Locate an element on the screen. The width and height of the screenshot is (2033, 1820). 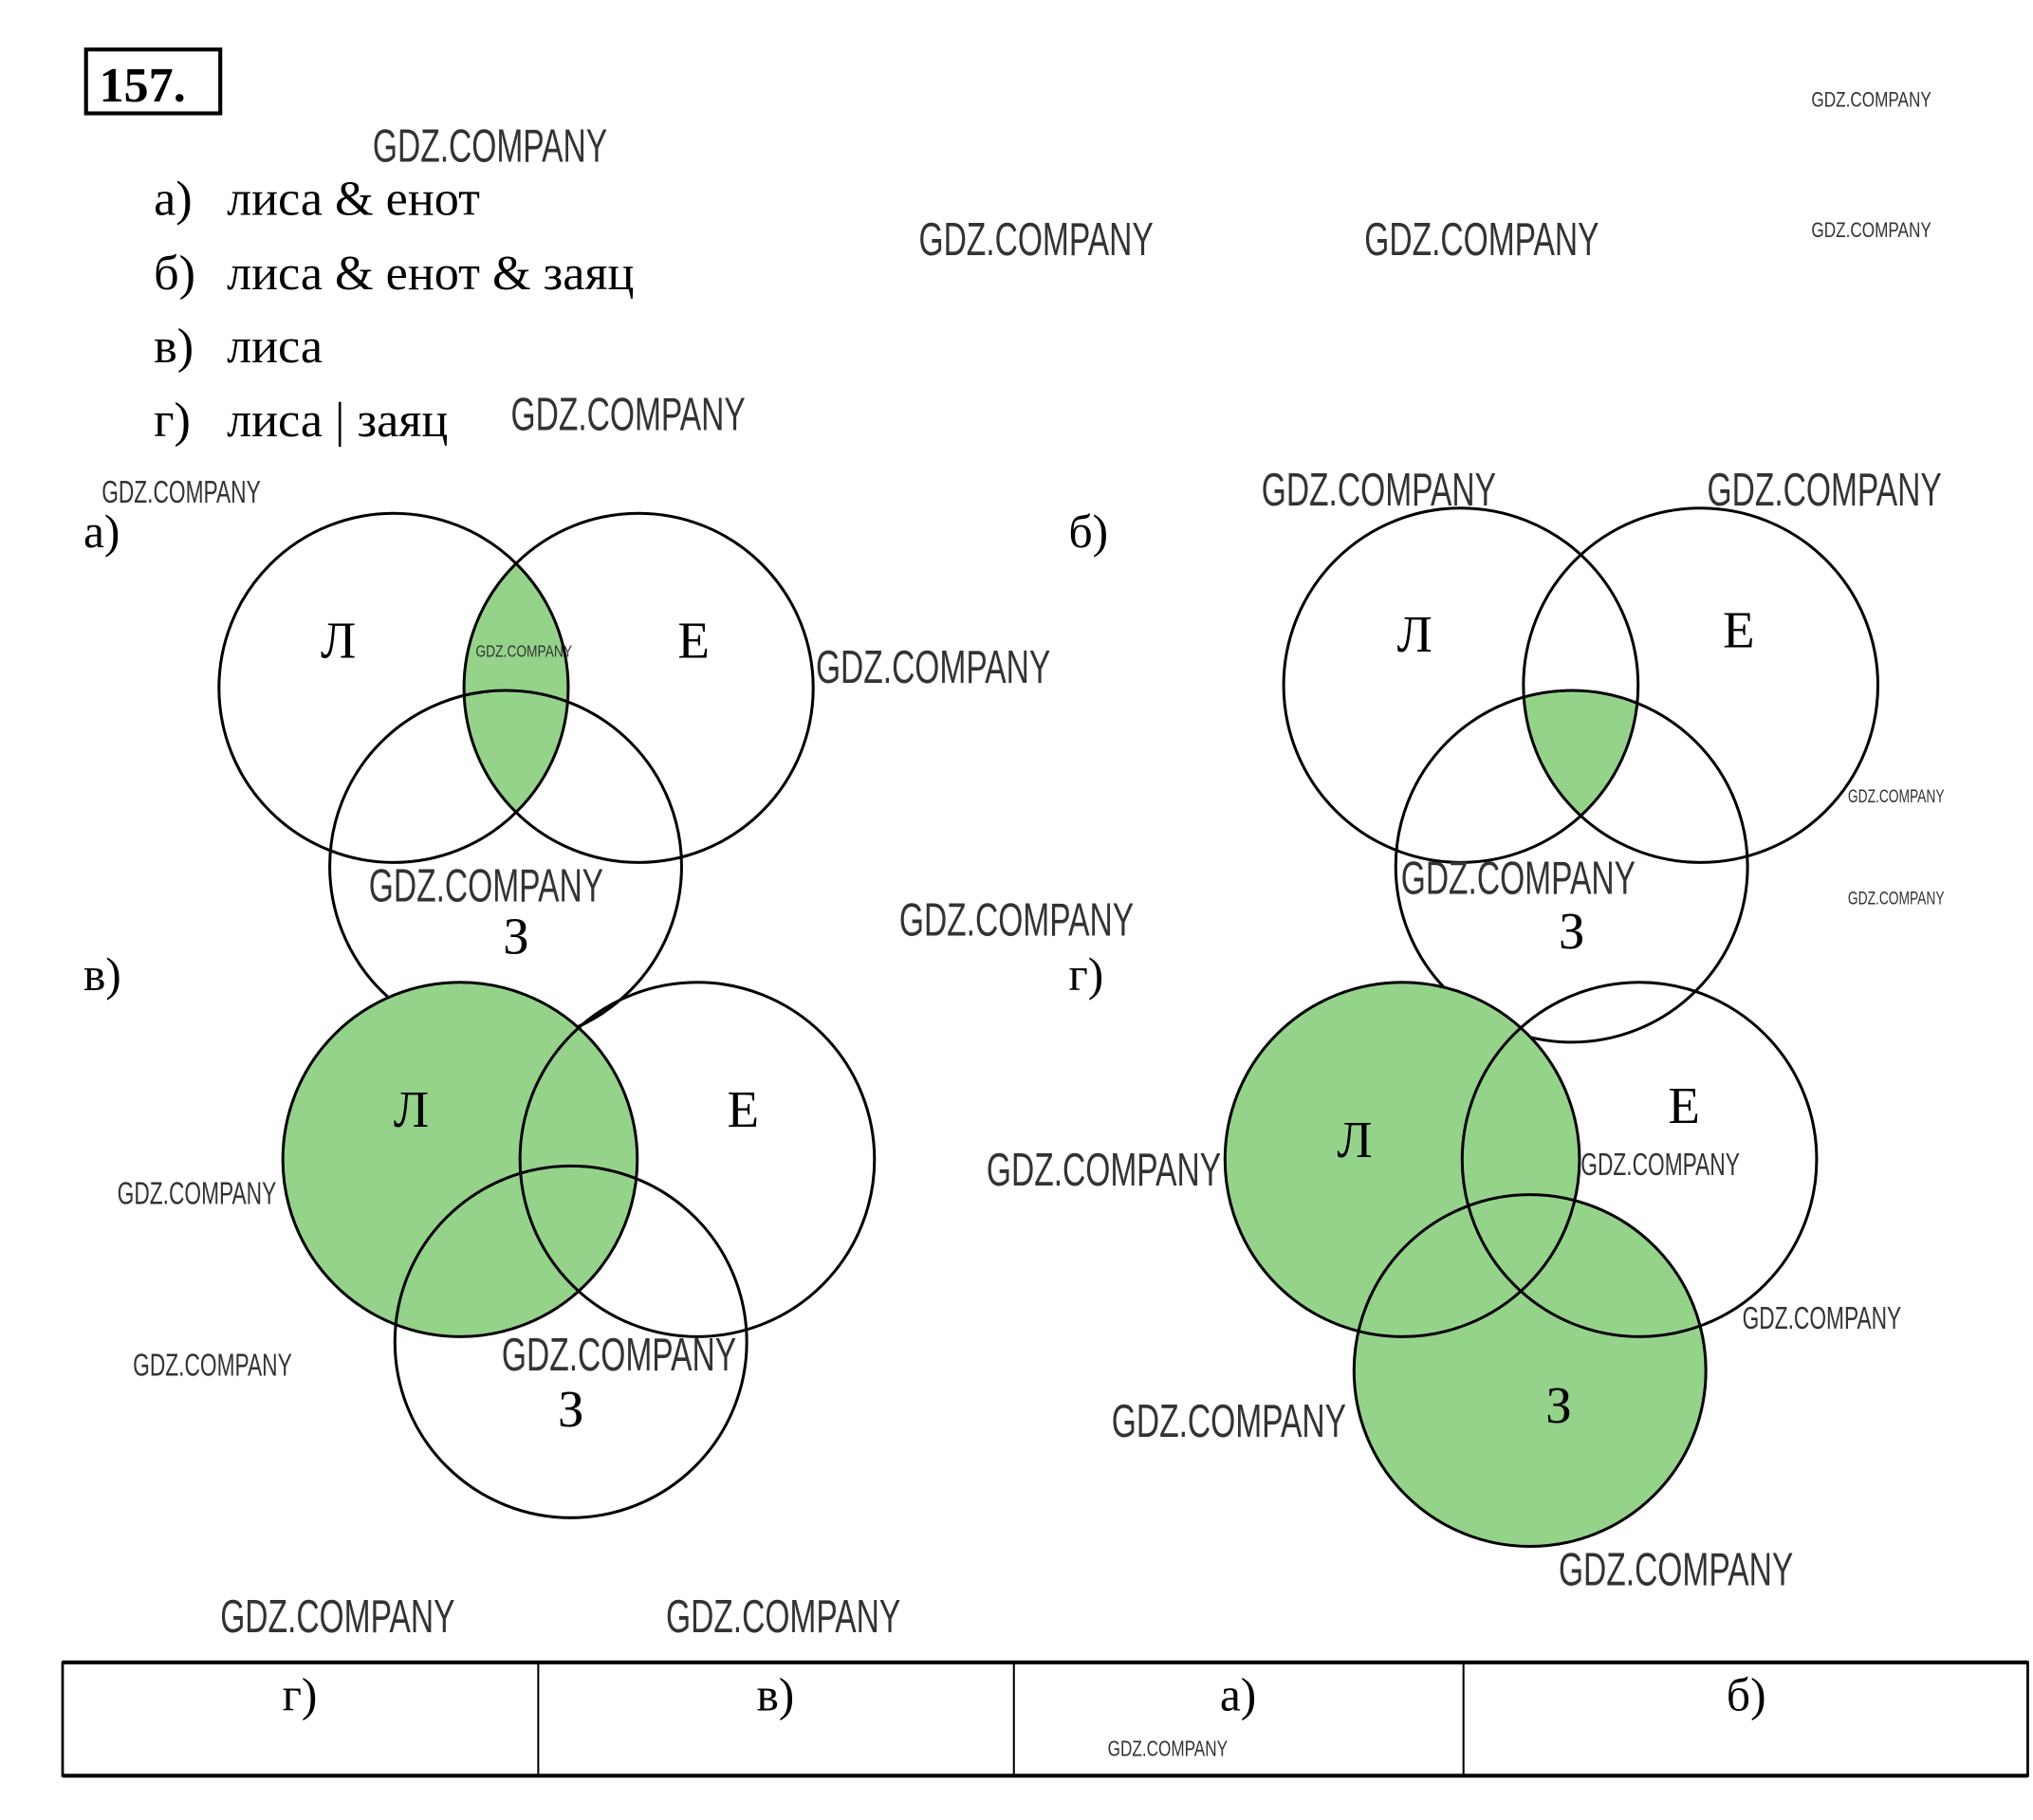
query-text: лиса & енот & заяц is located at coordinates (431, 274).